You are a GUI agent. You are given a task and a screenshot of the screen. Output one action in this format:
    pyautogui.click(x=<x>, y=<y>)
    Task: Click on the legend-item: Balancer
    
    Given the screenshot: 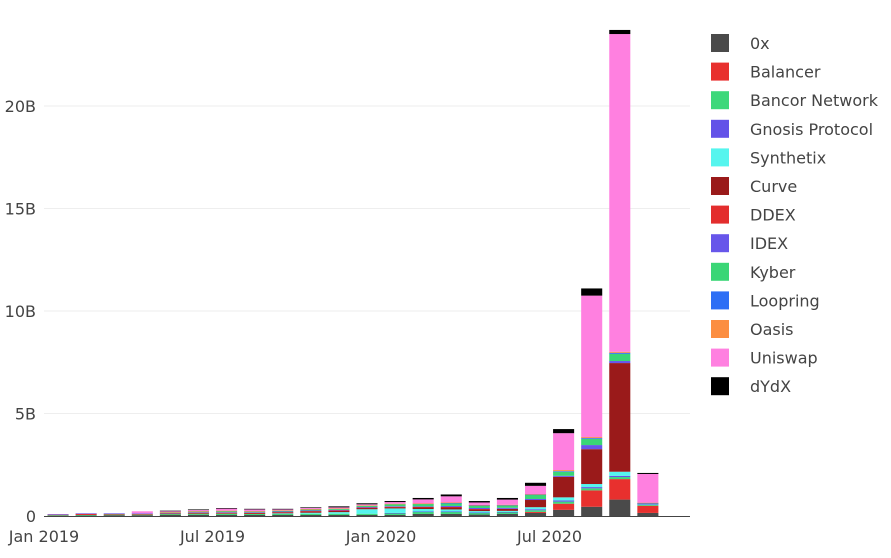 What is the action you would take?
    pyautogui.click(x=766, y=72)
    